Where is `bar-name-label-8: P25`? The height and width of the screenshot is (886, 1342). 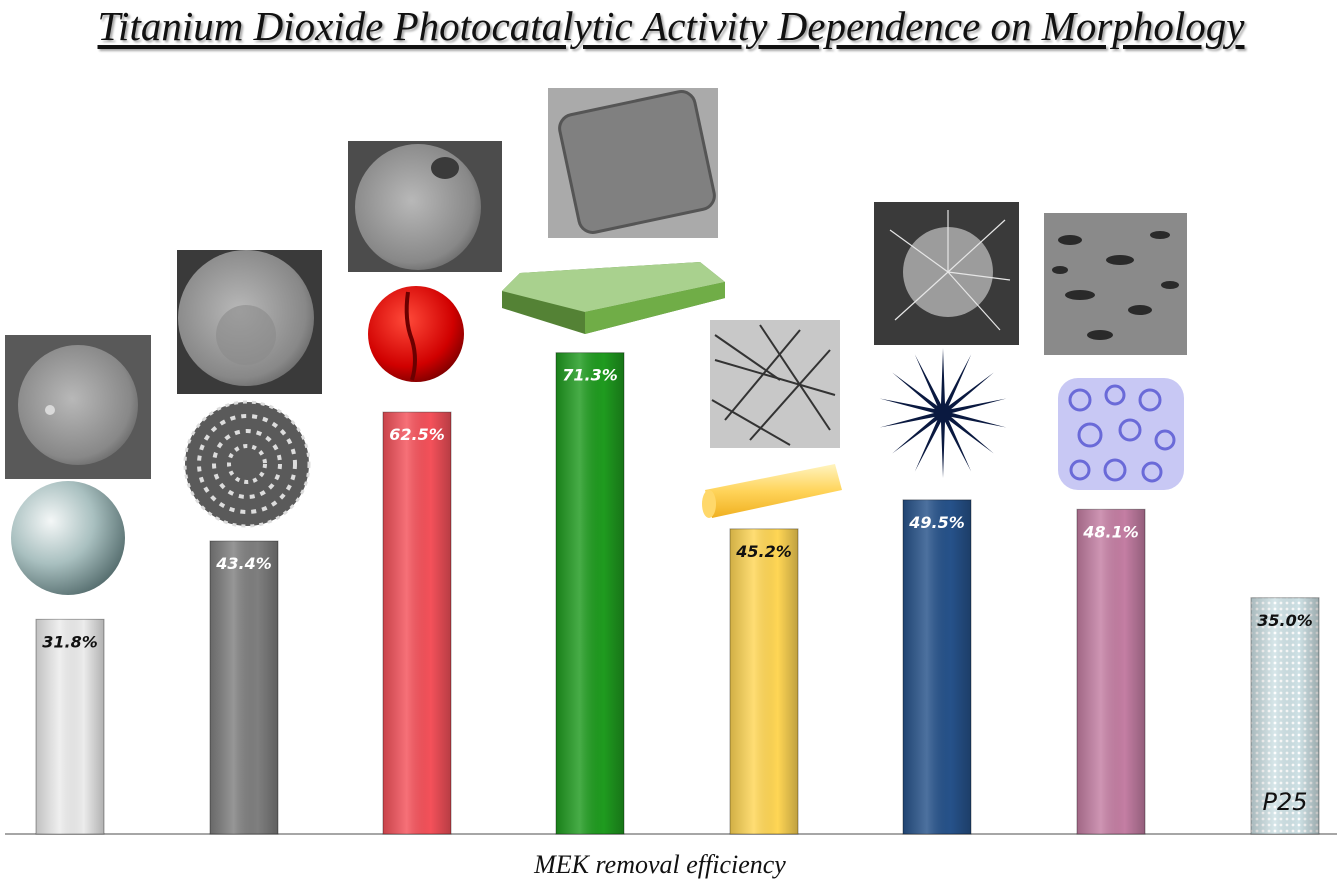
bar-name-label-8: P25 is located at coordinates (1284, 802).